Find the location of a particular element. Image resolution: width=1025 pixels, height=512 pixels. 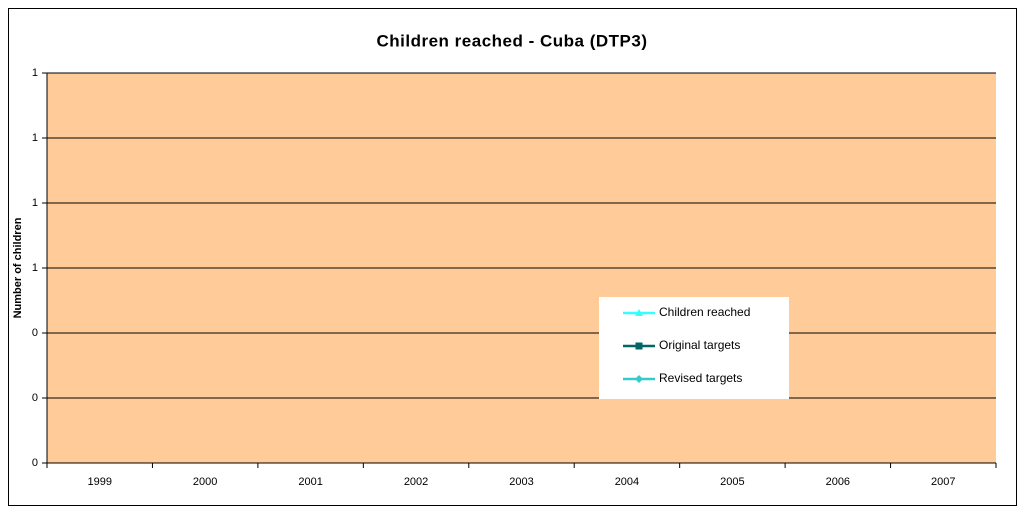

y-axis-label: Number of children is located at coordinates (18, 267).